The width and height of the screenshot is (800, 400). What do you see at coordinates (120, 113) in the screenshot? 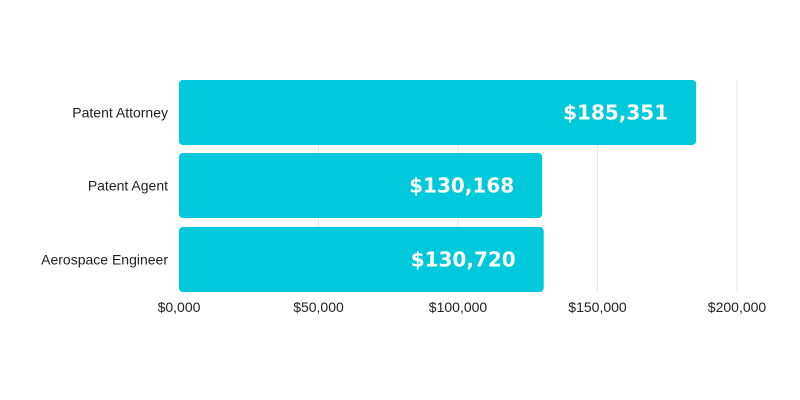
I see `category-label-0: Patent Attorney` at bounding box center [120, 113].